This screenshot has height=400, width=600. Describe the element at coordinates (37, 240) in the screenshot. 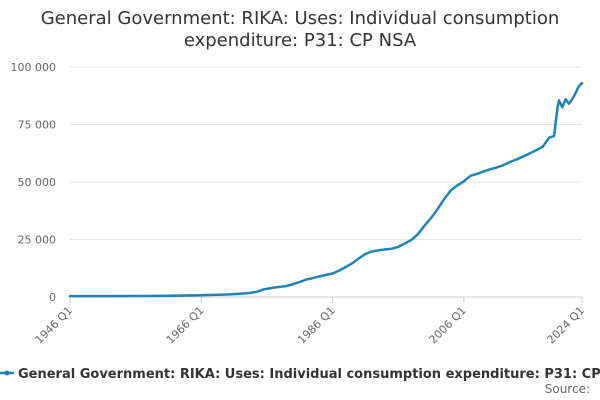

I see `y-tick-label: 25 000` at that location.